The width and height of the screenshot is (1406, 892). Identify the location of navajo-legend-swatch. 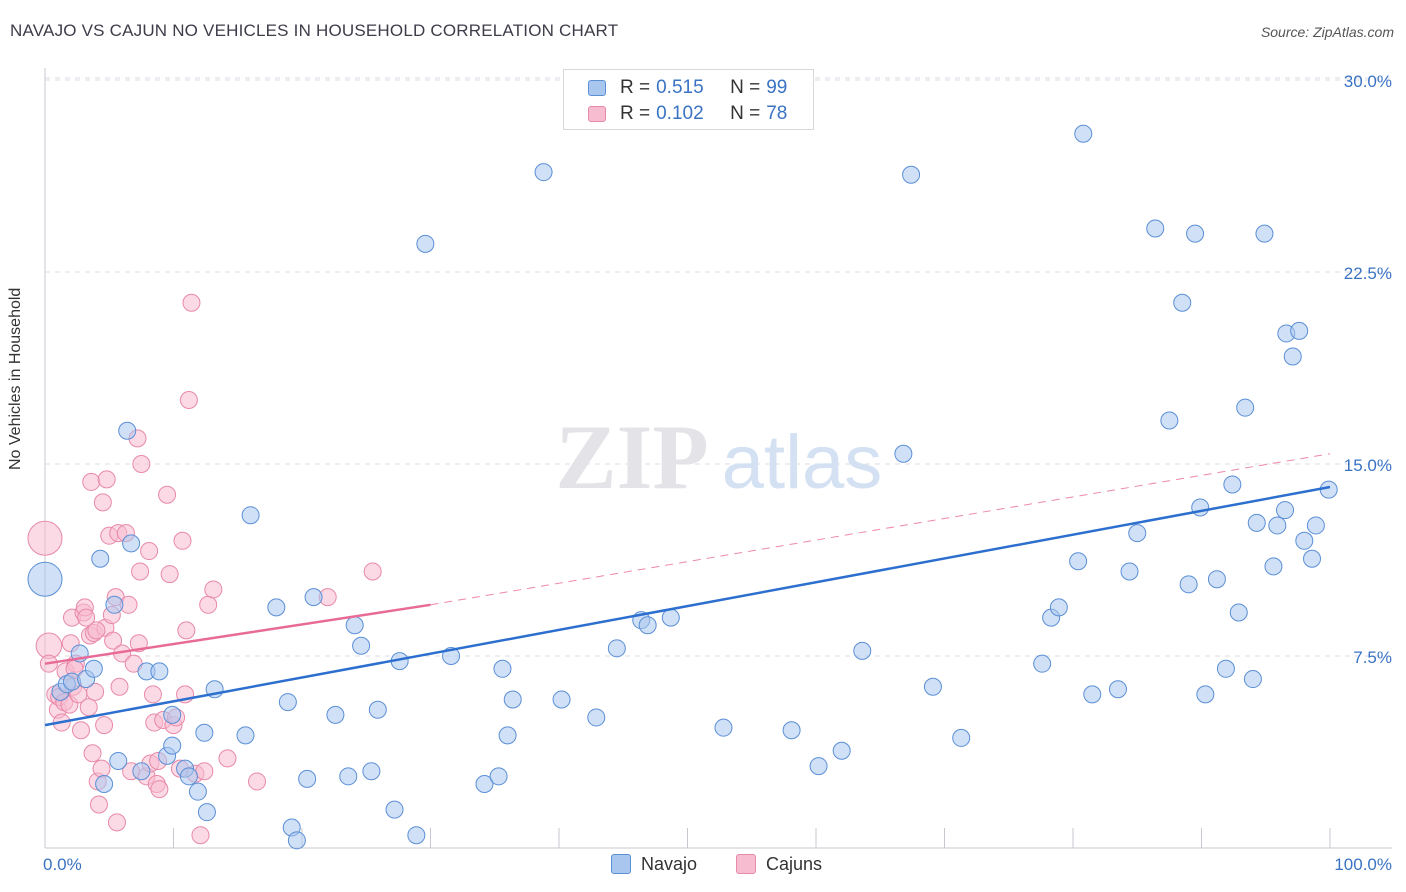
(621, 864).